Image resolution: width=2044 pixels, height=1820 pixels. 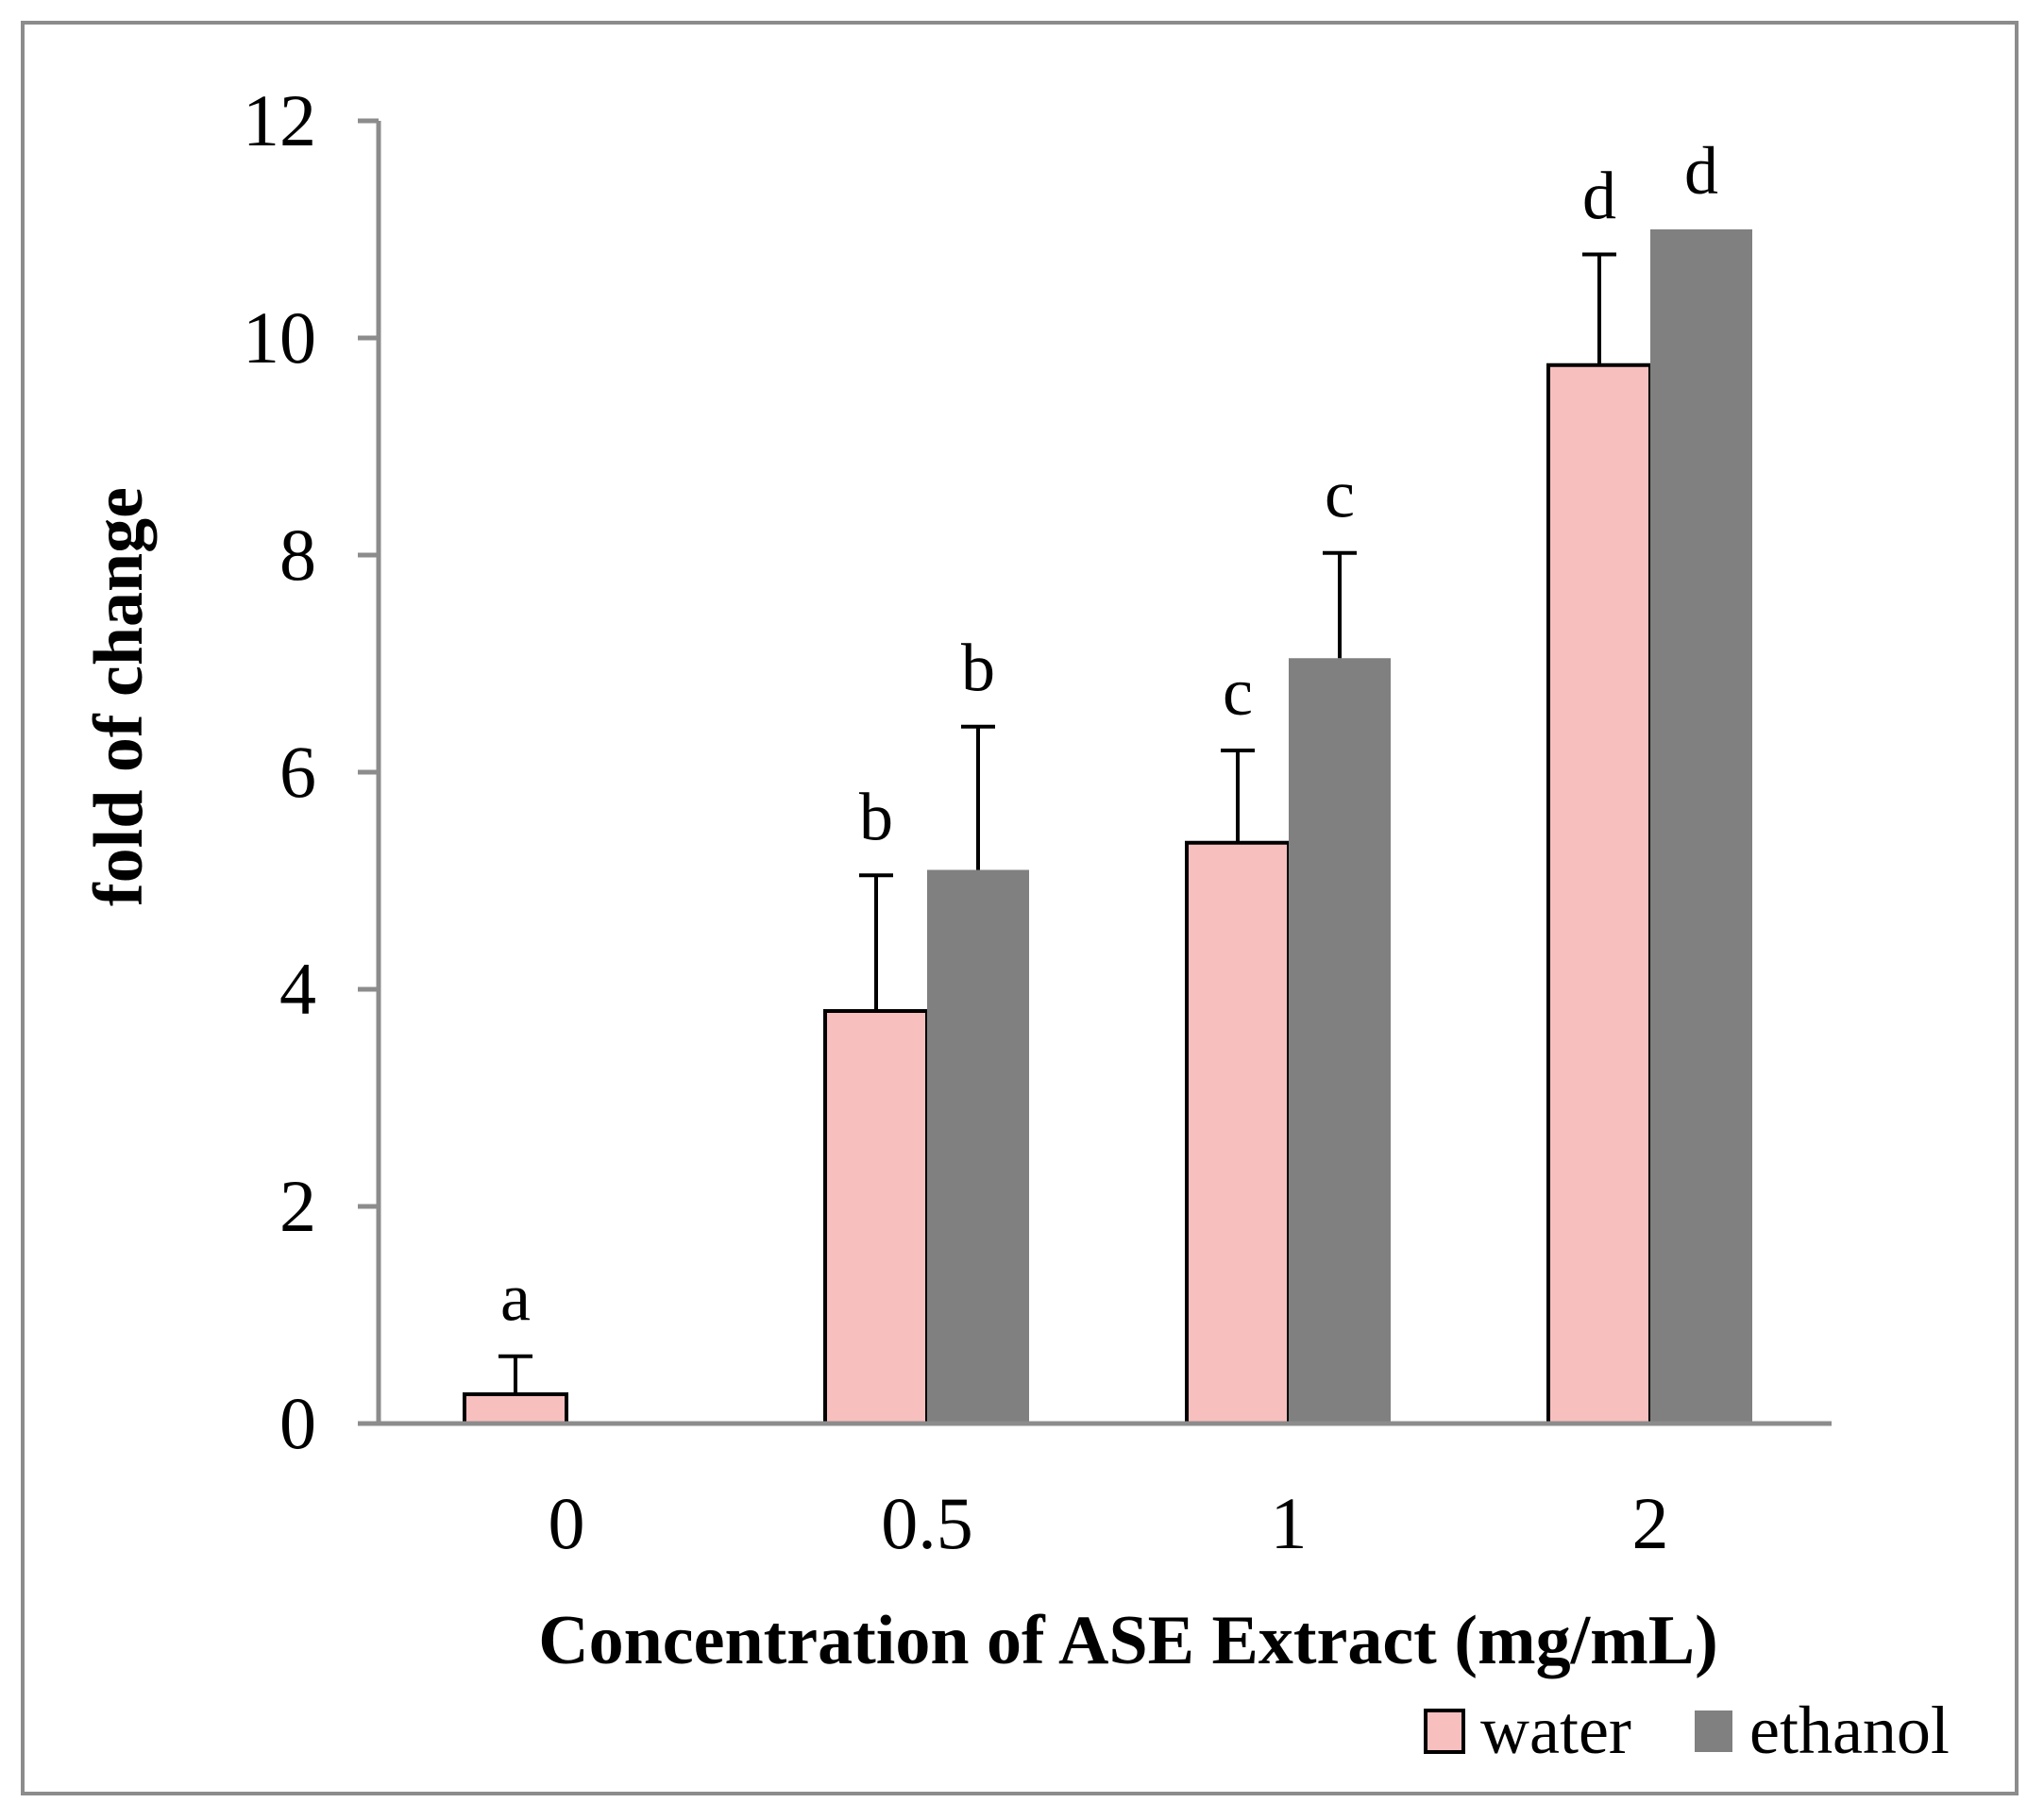 I want to click on y-tick-label: 4, so click(x=298, y=989).